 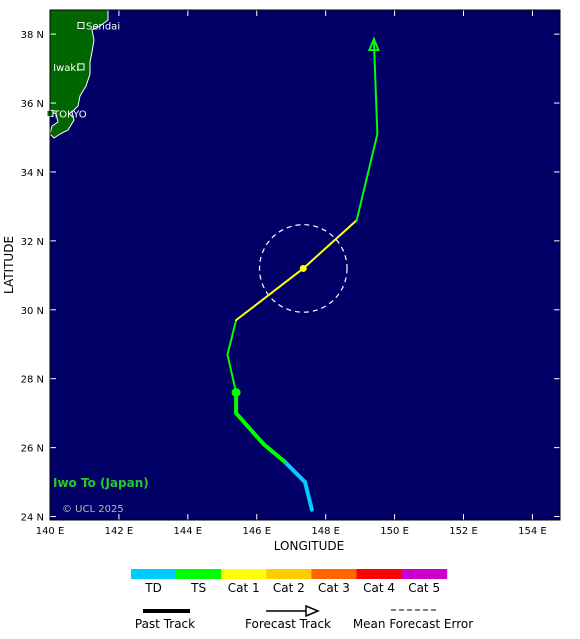 I want to click on area-label: Iwo To (Japan), so click(x=101, y=483).